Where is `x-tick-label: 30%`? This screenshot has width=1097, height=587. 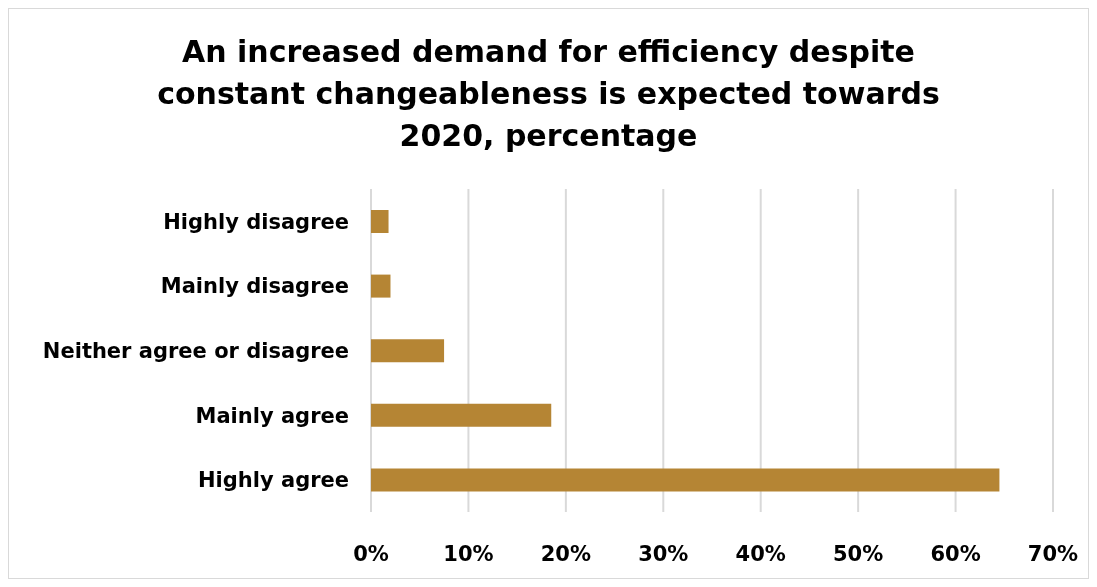 x-tick-label: 30% is located at coordinates (663, 553).